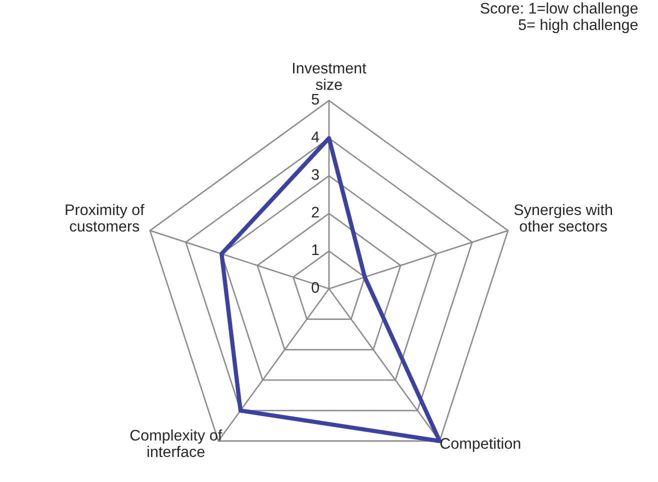  What do you see at coordinates (315, 250) in the screenshot?
I see `y-tick-label: 1` at bounding box center [315, 250].